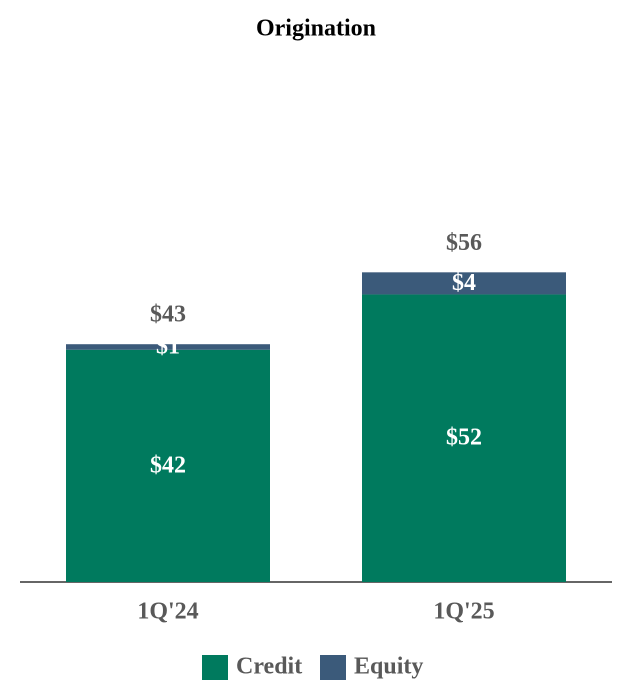 This screenshot has height=700, width=632. I want to click on value-label: $42, so click(168, 465).